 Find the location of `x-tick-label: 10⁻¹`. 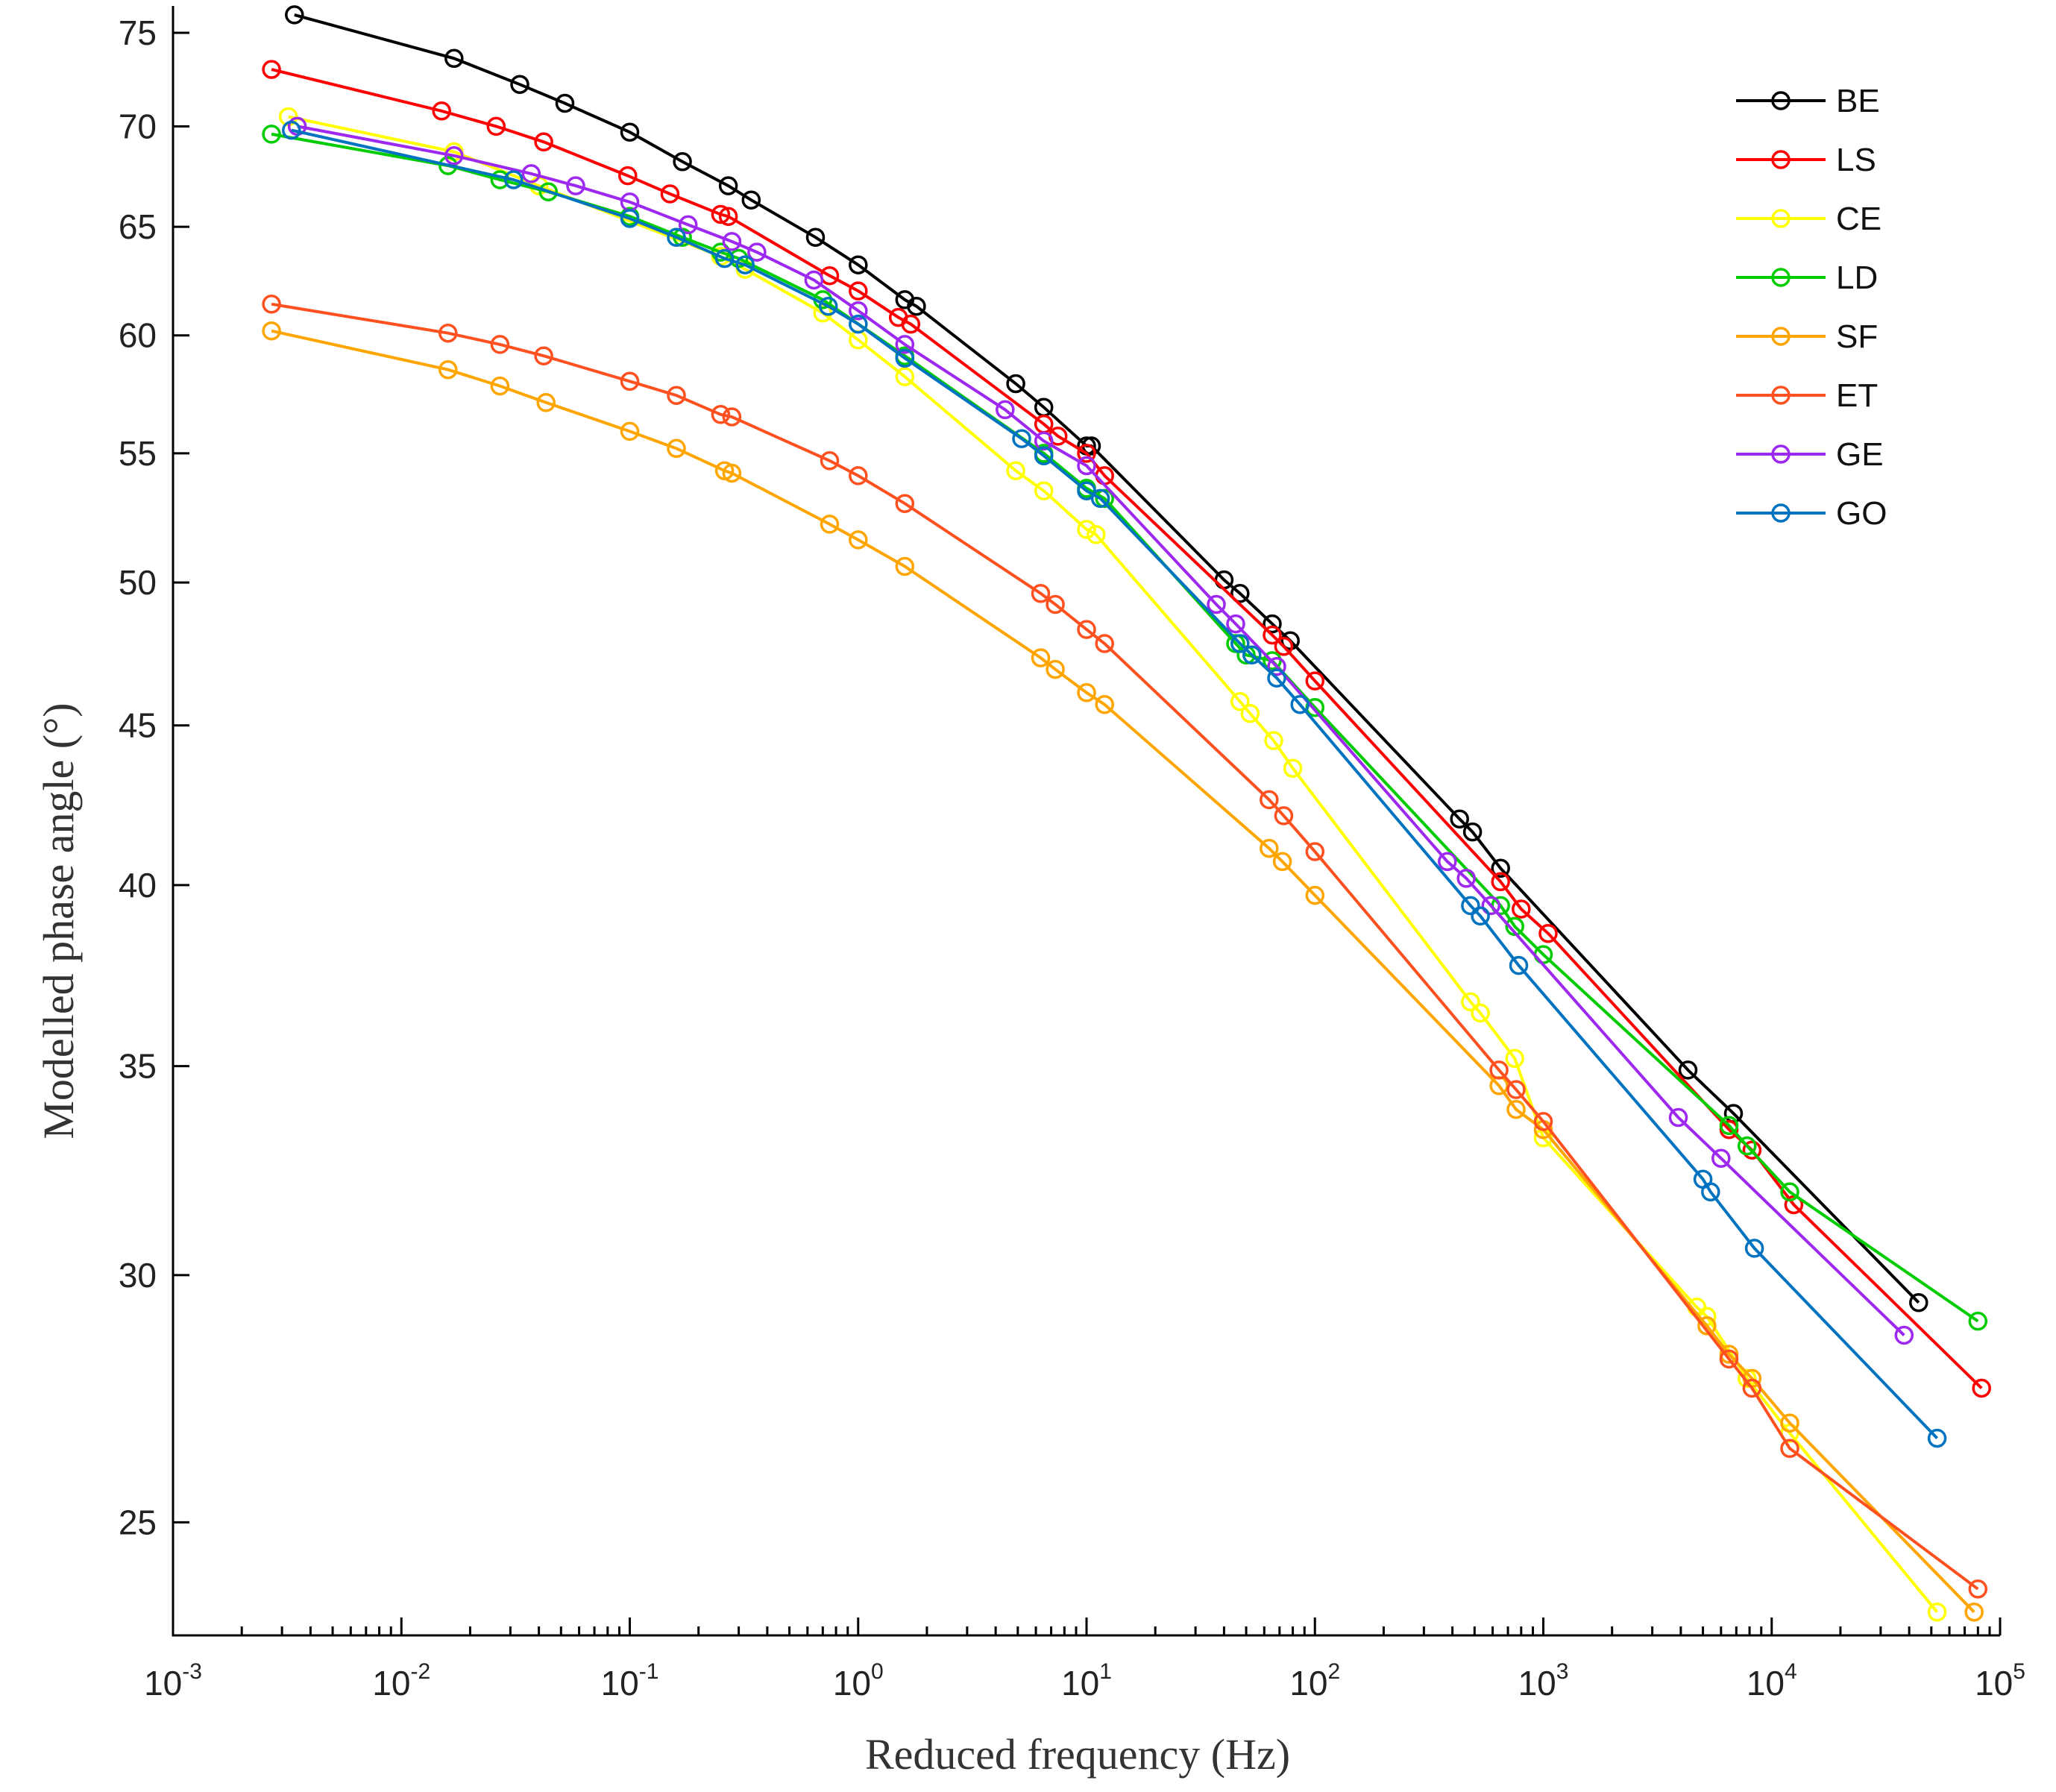

x-tick-label: 10⁻¹ is located at coordinates (630, 1681).